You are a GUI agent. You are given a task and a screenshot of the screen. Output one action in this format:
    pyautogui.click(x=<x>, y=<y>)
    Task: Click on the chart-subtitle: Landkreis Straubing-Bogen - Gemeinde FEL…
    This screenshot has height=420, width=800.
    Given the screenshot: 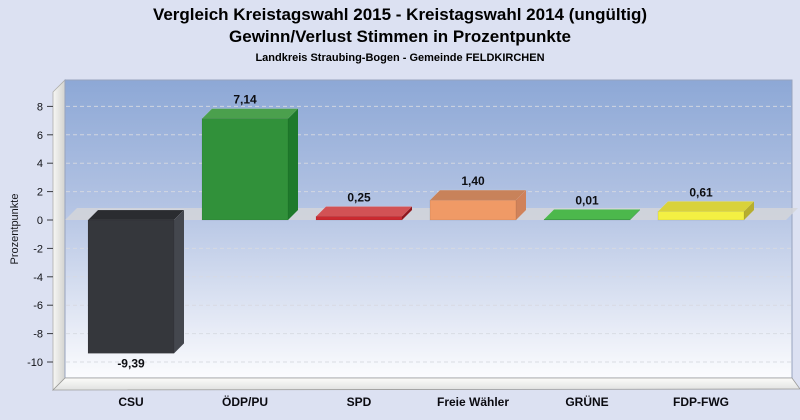 What is the action you would take?
    pyautogui.click(x=400, y=58)
    